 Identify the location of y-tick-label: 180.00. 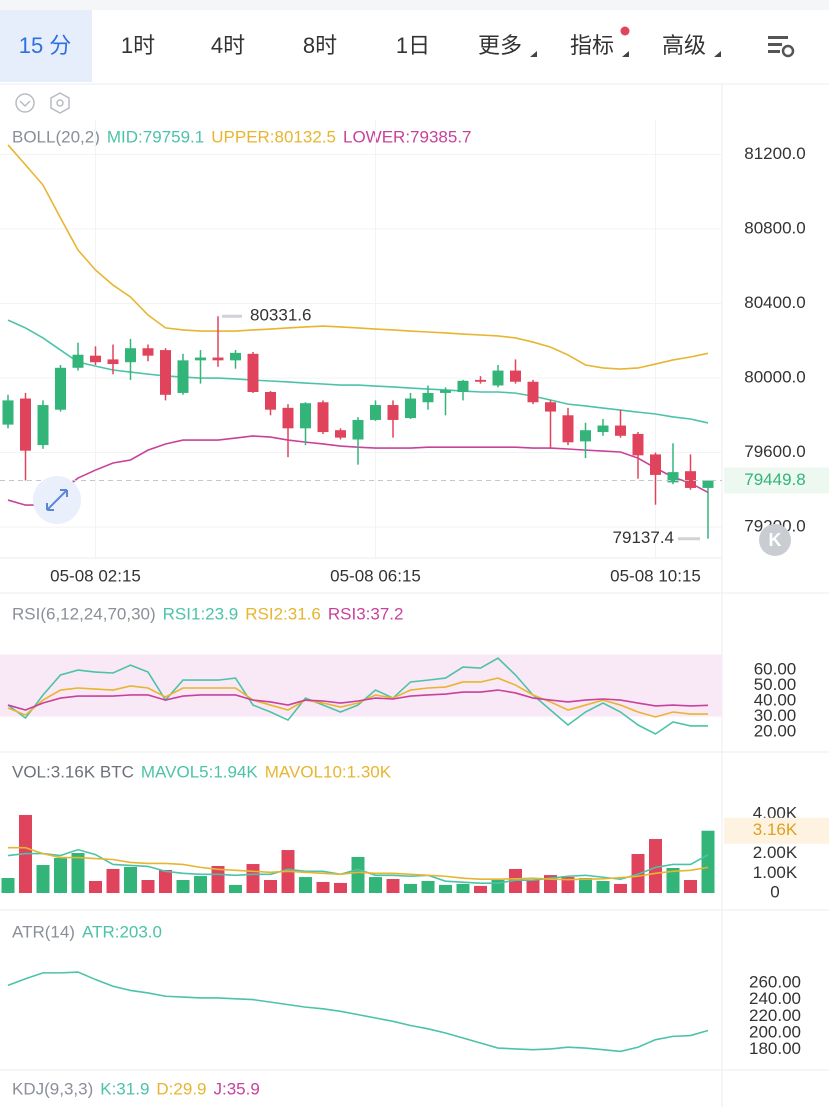
(775, 1048).